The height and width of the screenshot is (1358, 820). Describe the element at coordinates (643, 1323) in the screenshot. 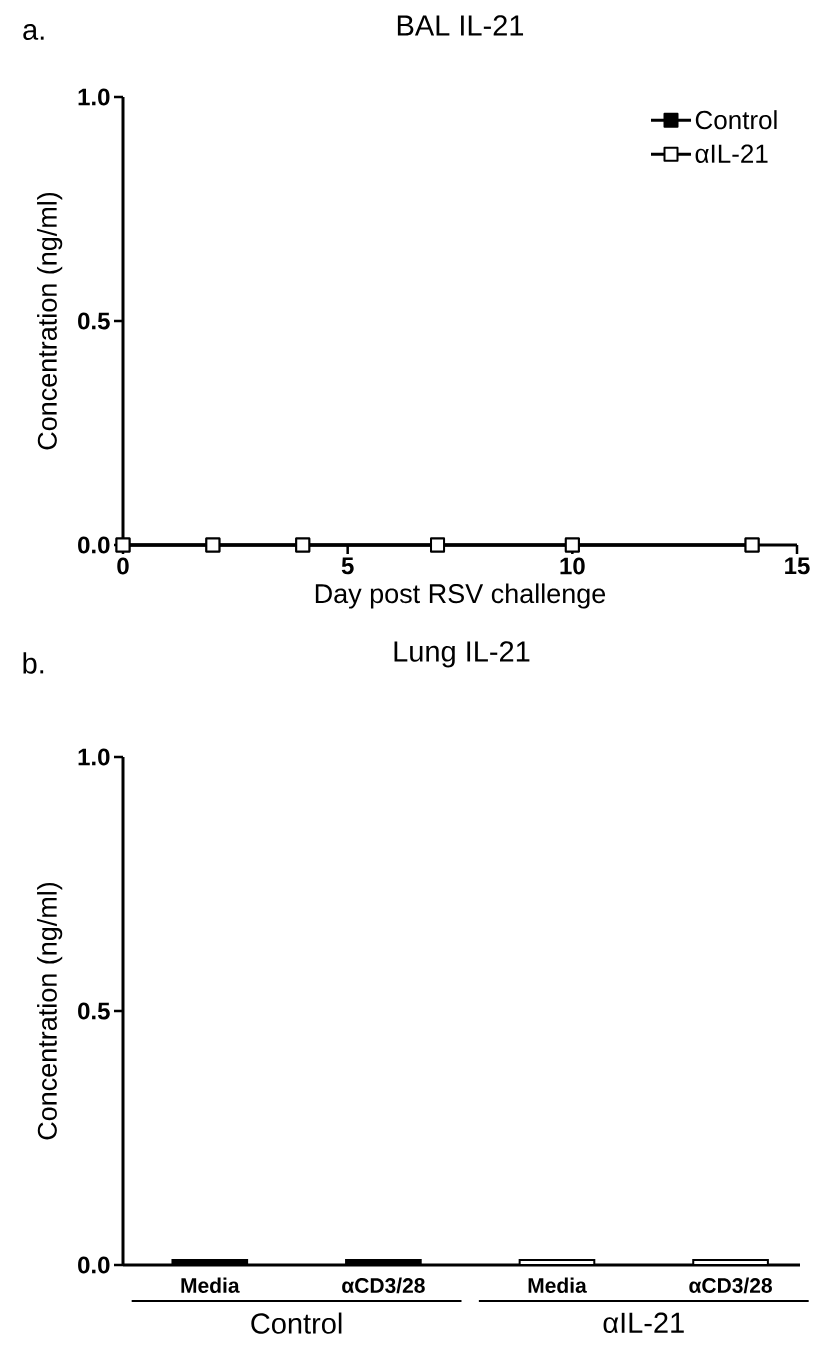

I see `text: αIL-21` at that location.